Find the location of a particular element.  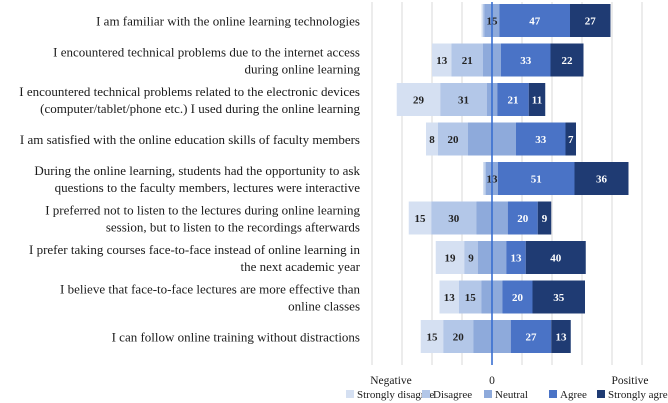

legend-label: Strongly agree is located at coordinates (638, 395).